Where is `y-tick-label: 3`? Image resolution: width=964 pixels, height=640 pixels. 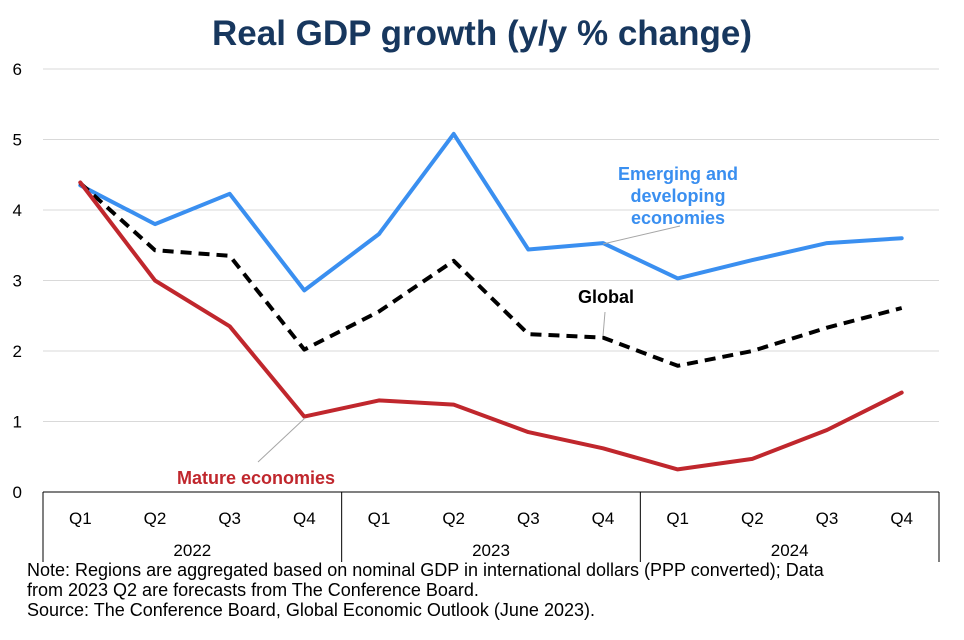
y-tick-label: 3 is located at coordinates (17, 281).